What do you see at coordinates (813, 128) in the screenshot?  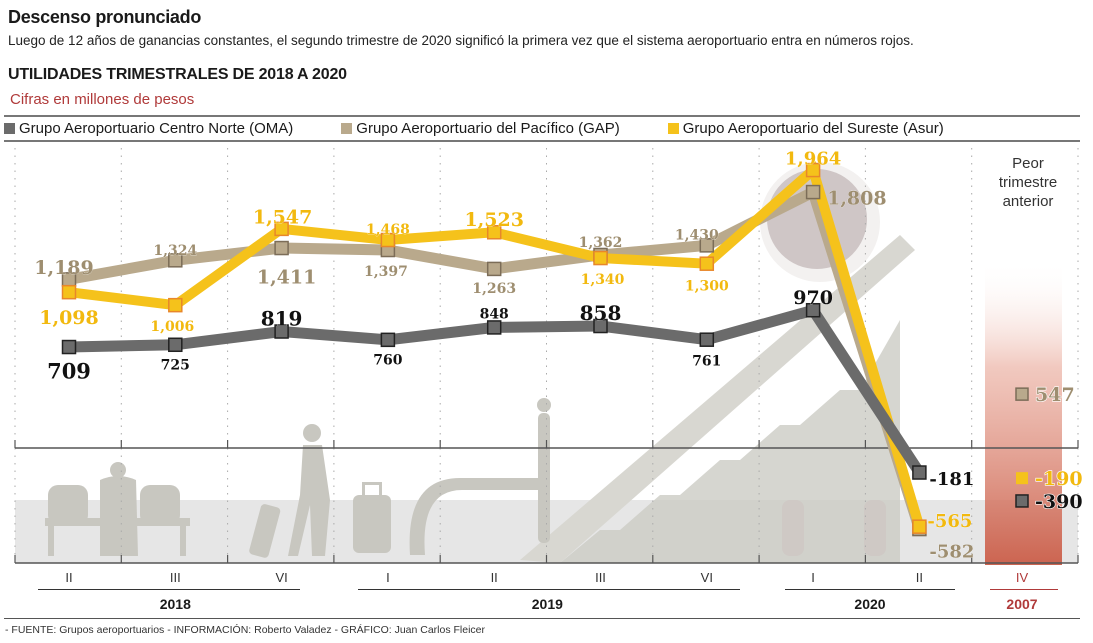 I see `legend-label-asur: Grupo Aeroportuario del Sureste (Asur)` at bounding box center [813, 128].